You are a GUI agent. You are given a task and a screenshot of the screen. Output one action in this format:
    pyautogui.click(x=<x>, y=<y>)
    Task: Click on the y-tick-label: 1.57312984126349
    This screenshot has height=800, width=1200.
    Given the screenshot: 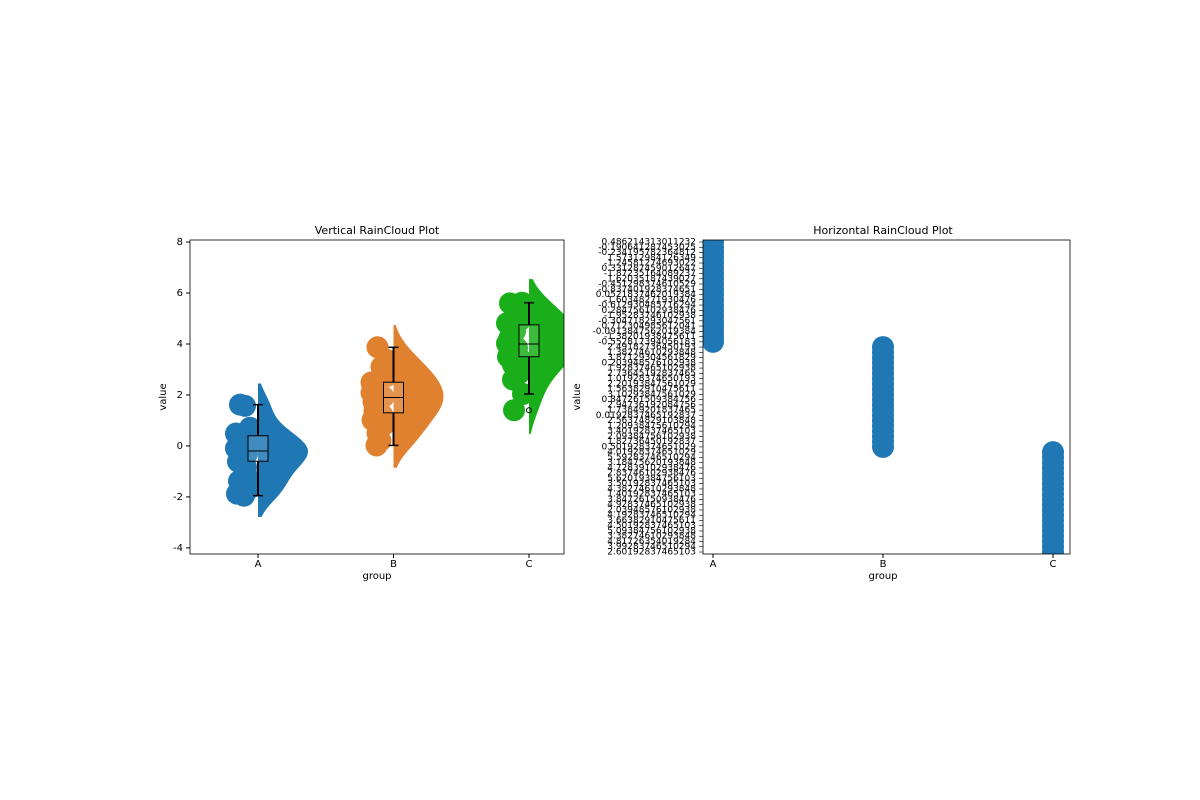 What is the action you would take?
    pyautogui.click(x=651, y=258)
    